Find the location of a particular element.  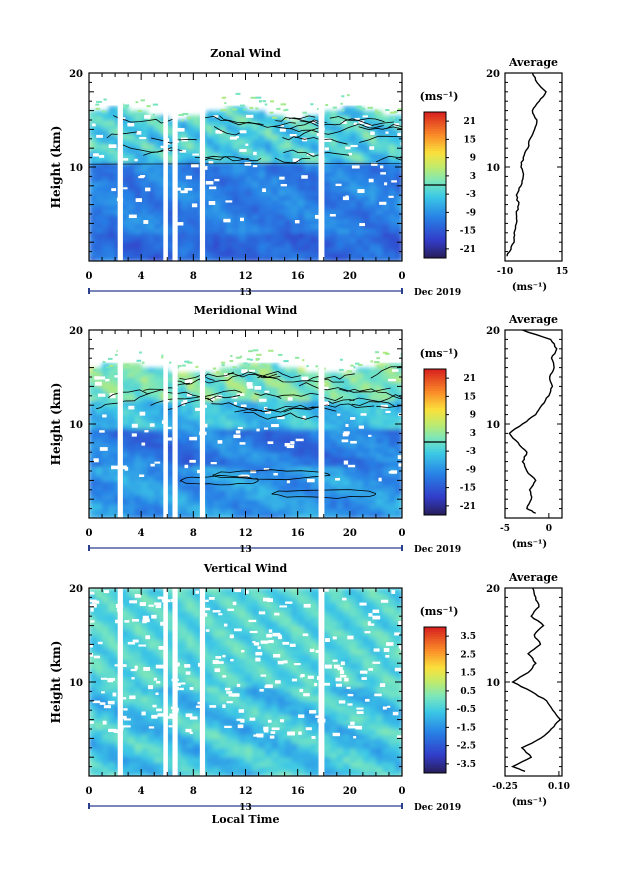

profile-x-tick-label: -5 is located at coordinates (505, 529).